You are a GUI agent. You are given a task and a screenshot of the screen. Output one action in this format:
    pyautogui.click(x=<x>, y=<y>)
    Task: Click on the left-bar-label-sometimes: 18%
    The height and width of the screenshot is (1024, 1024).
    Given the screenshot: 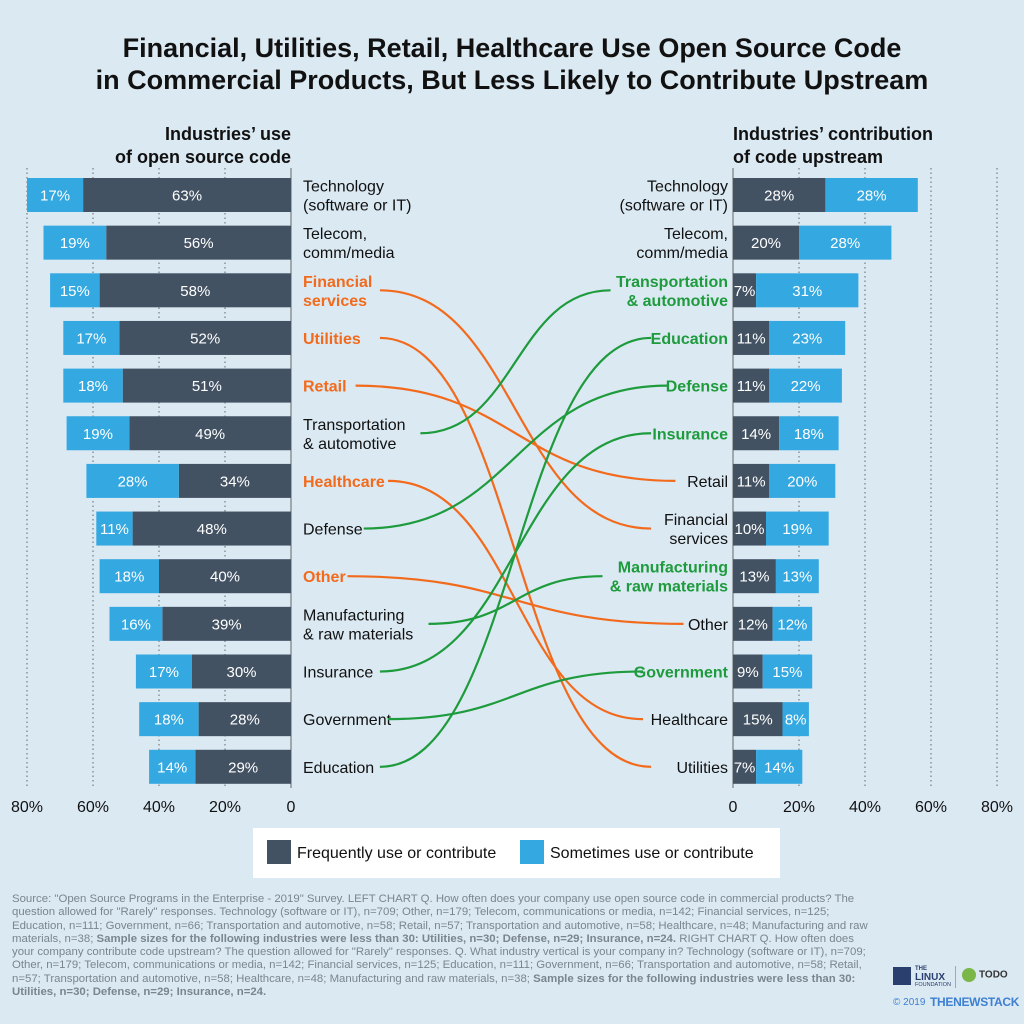 What is the action you would take?
    pyautogui.click(x=129, y=577)
    